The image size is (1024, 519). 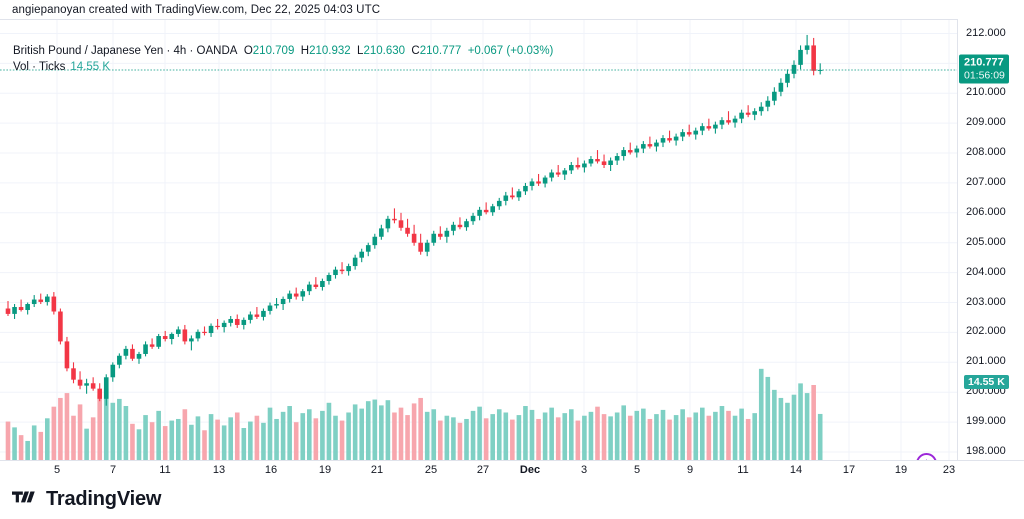 What do you see at coordinates (113, 470) in the screenshot?
I see `time-tick-7: 7` at bounding box center [113, 470].